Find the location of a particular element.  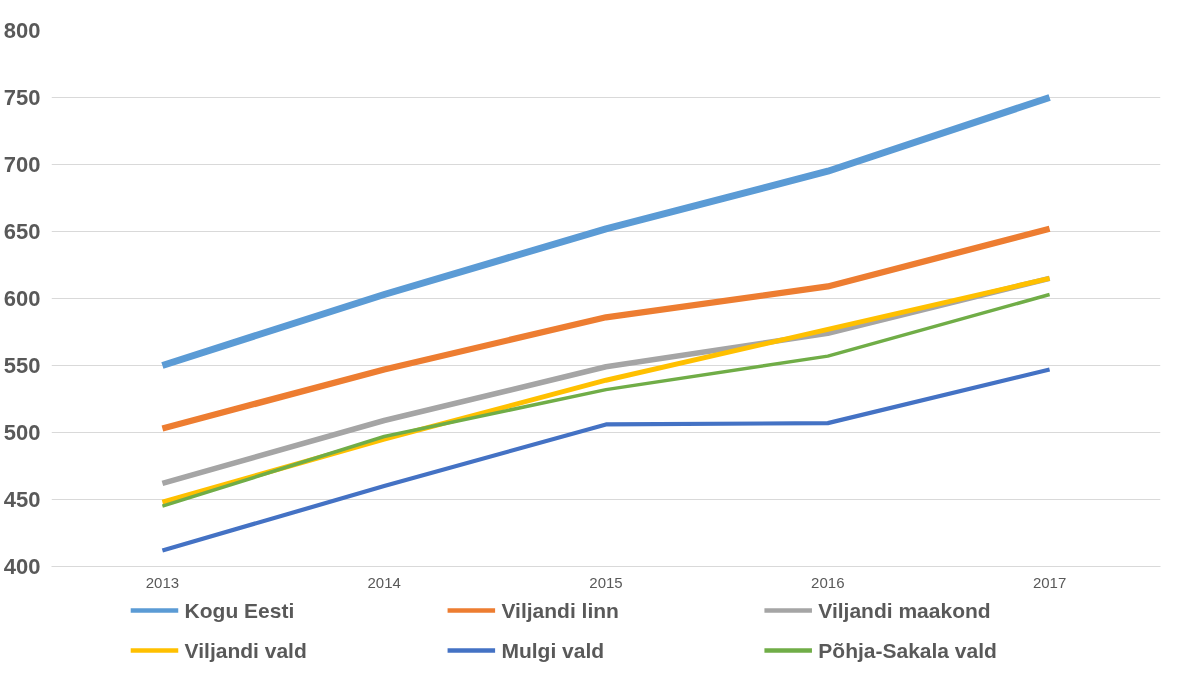

legend-label: Viljandi maakond is located at coordinates (904, 610).